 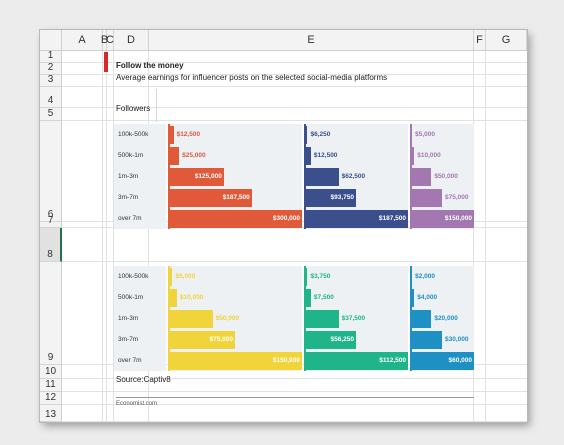 What do you see at coordinates (457, 339) in the screenshot?
I see `data-label: $30,000` at bounding box center [457, 339].